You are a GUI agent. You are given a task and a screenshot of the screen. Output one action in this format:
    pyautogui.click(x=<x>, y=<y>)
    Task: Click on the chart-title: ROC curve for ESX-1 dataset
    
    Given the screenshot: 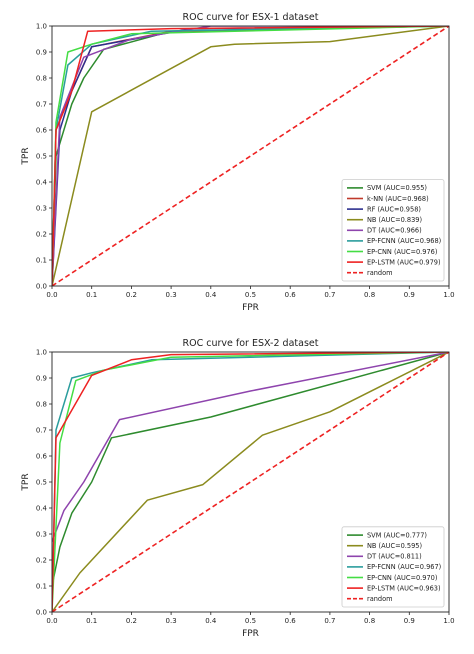 What is the action you would take?
    pyautogui.click(x=251, y=17)
    